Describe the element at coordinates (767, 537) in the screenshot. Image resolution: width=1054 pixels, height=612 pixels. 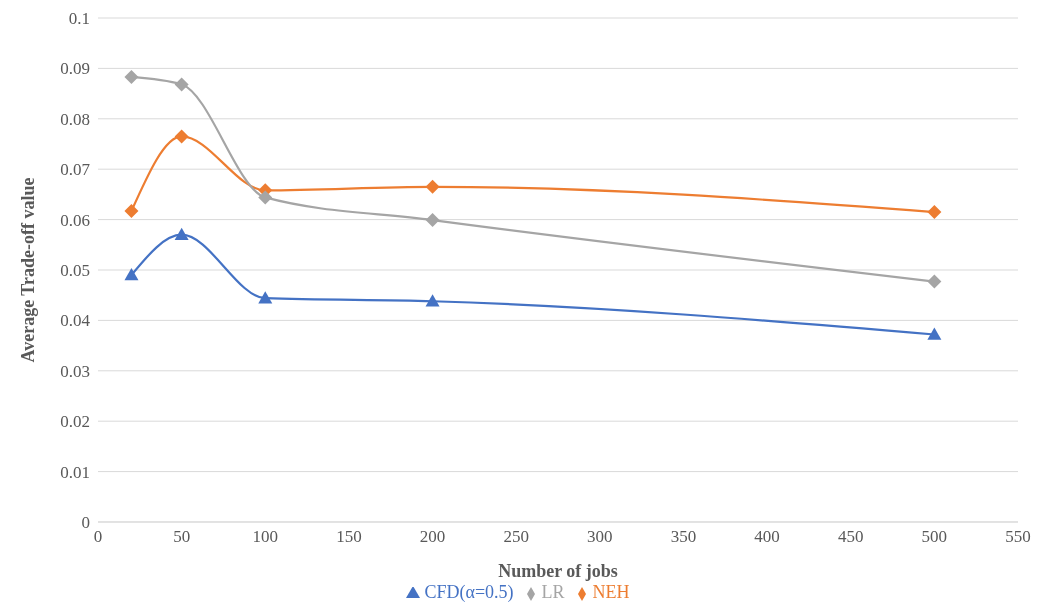
I see `x-tick-label: 400` at that location.